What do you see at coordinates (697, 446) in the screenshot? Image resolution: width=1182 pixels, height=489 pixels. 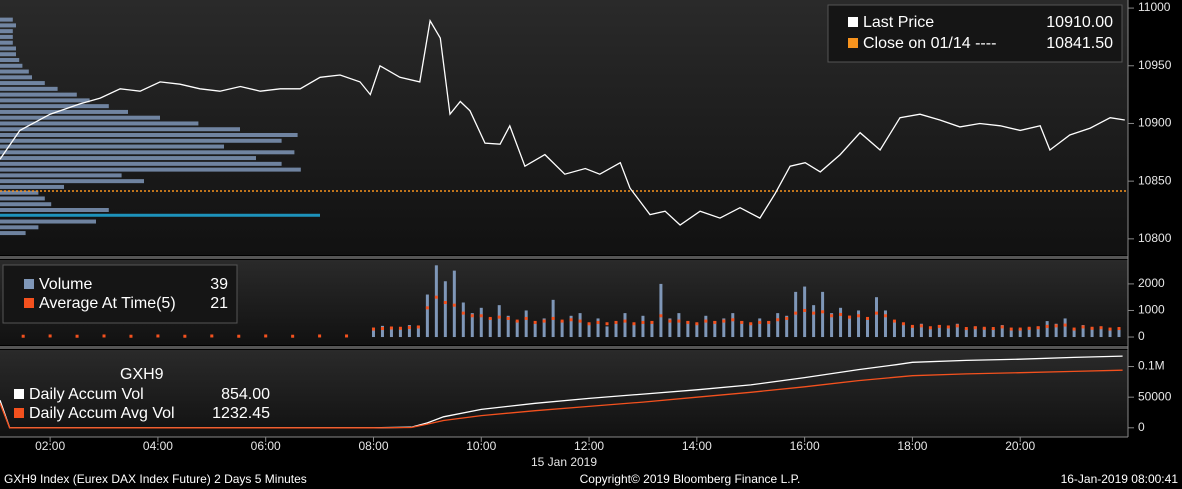 I see `x-tick-label: 14:00` at bounding box center [697, 446].